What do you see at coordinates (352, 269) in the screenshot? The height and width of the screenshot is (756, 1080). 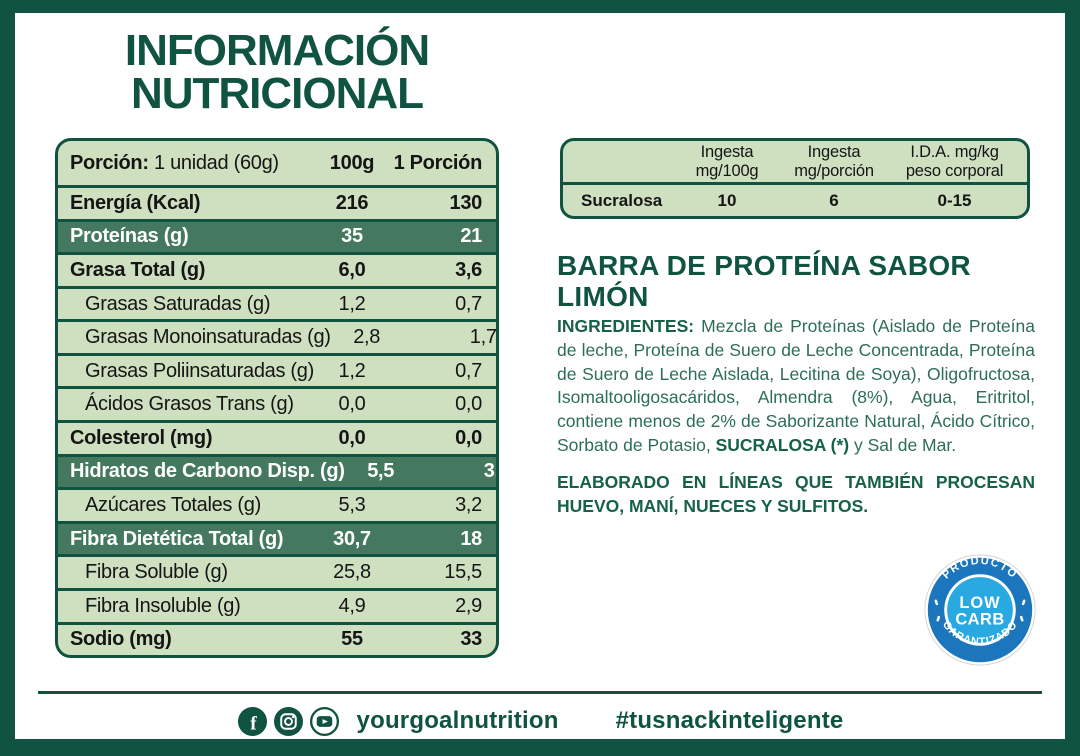 I see `value-100g: 6,0` at bounding box center [352, 269].